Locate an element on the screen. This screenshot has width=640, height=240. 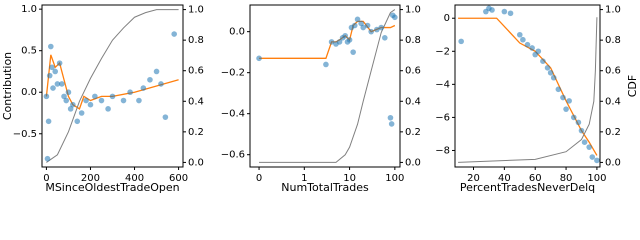
y-tick-label: −8 is located at coordinates (442, 150).